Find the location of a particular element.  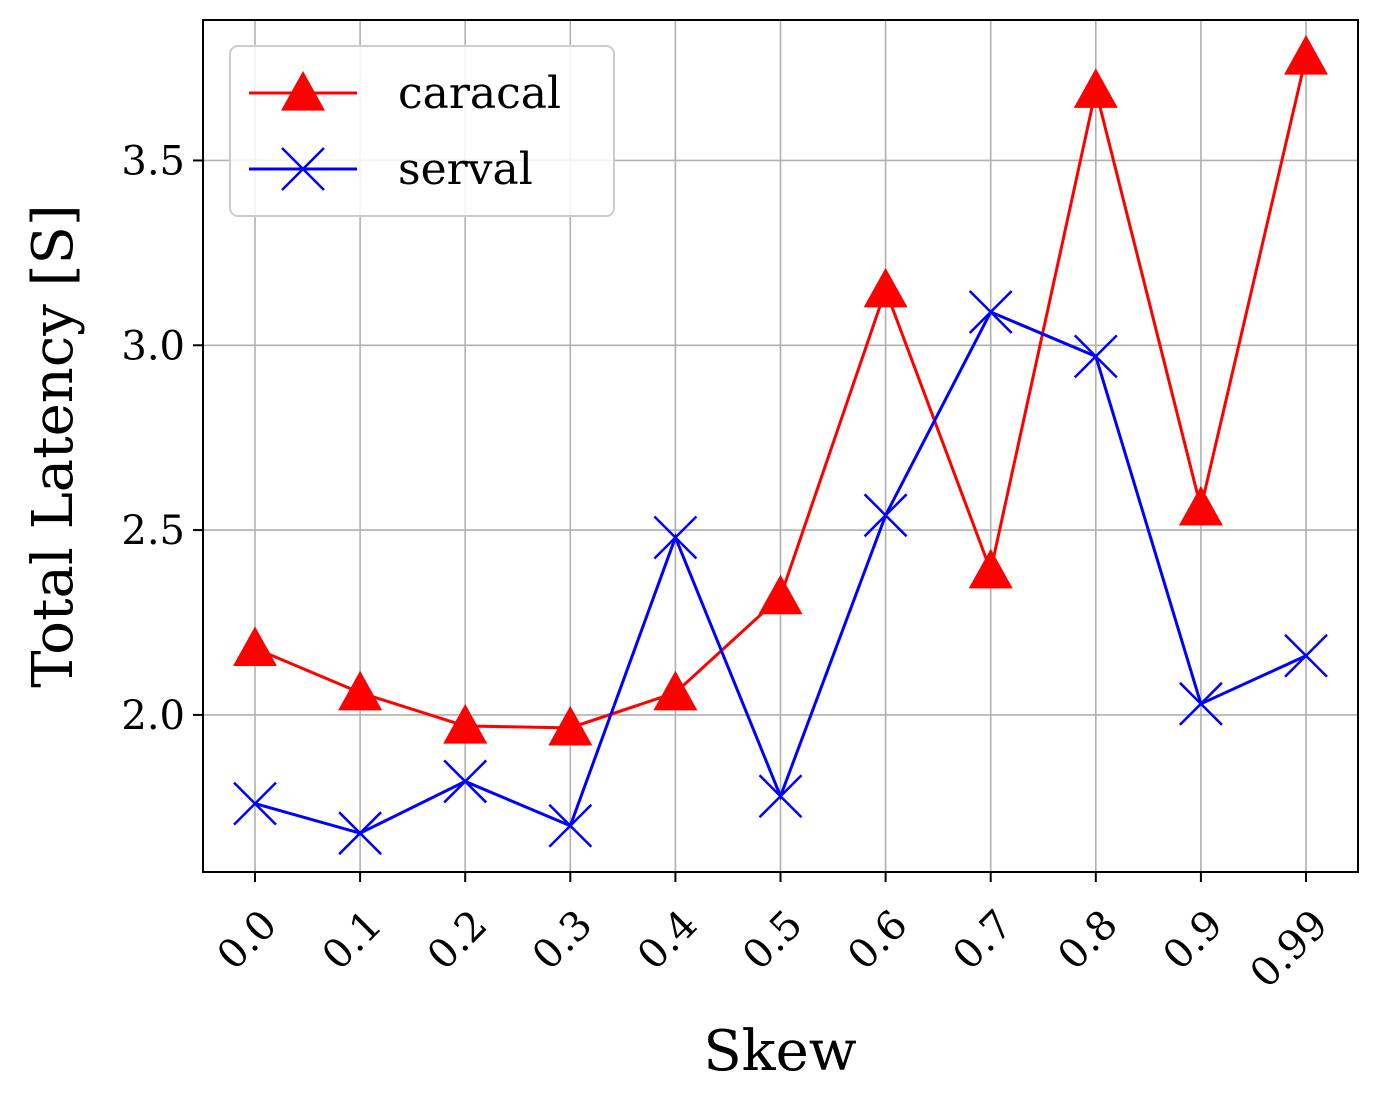

x-tick-label: 0.6 is located at coordinates (878, 941).